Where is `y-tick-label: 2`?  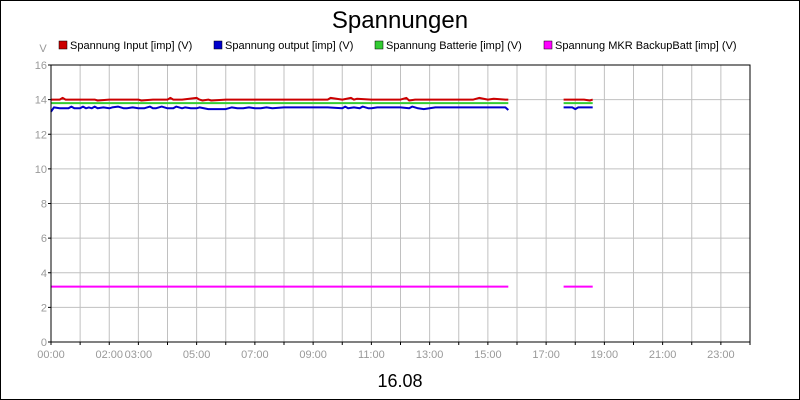 y-tick-label: 2 is located at coordinates (44, 308).